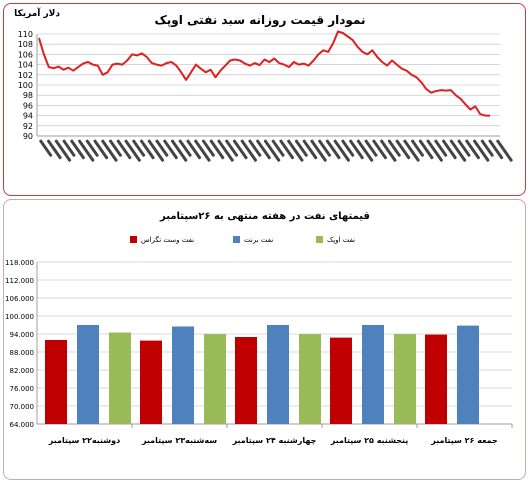 This screenshot has width=530, height=484. What do you see at coordinates (260, 20) in the screenshot?
I see `line-chart-title: نمودار قیمت روزانه سبد نفتی اوپک` at bounding box center [260, 20].